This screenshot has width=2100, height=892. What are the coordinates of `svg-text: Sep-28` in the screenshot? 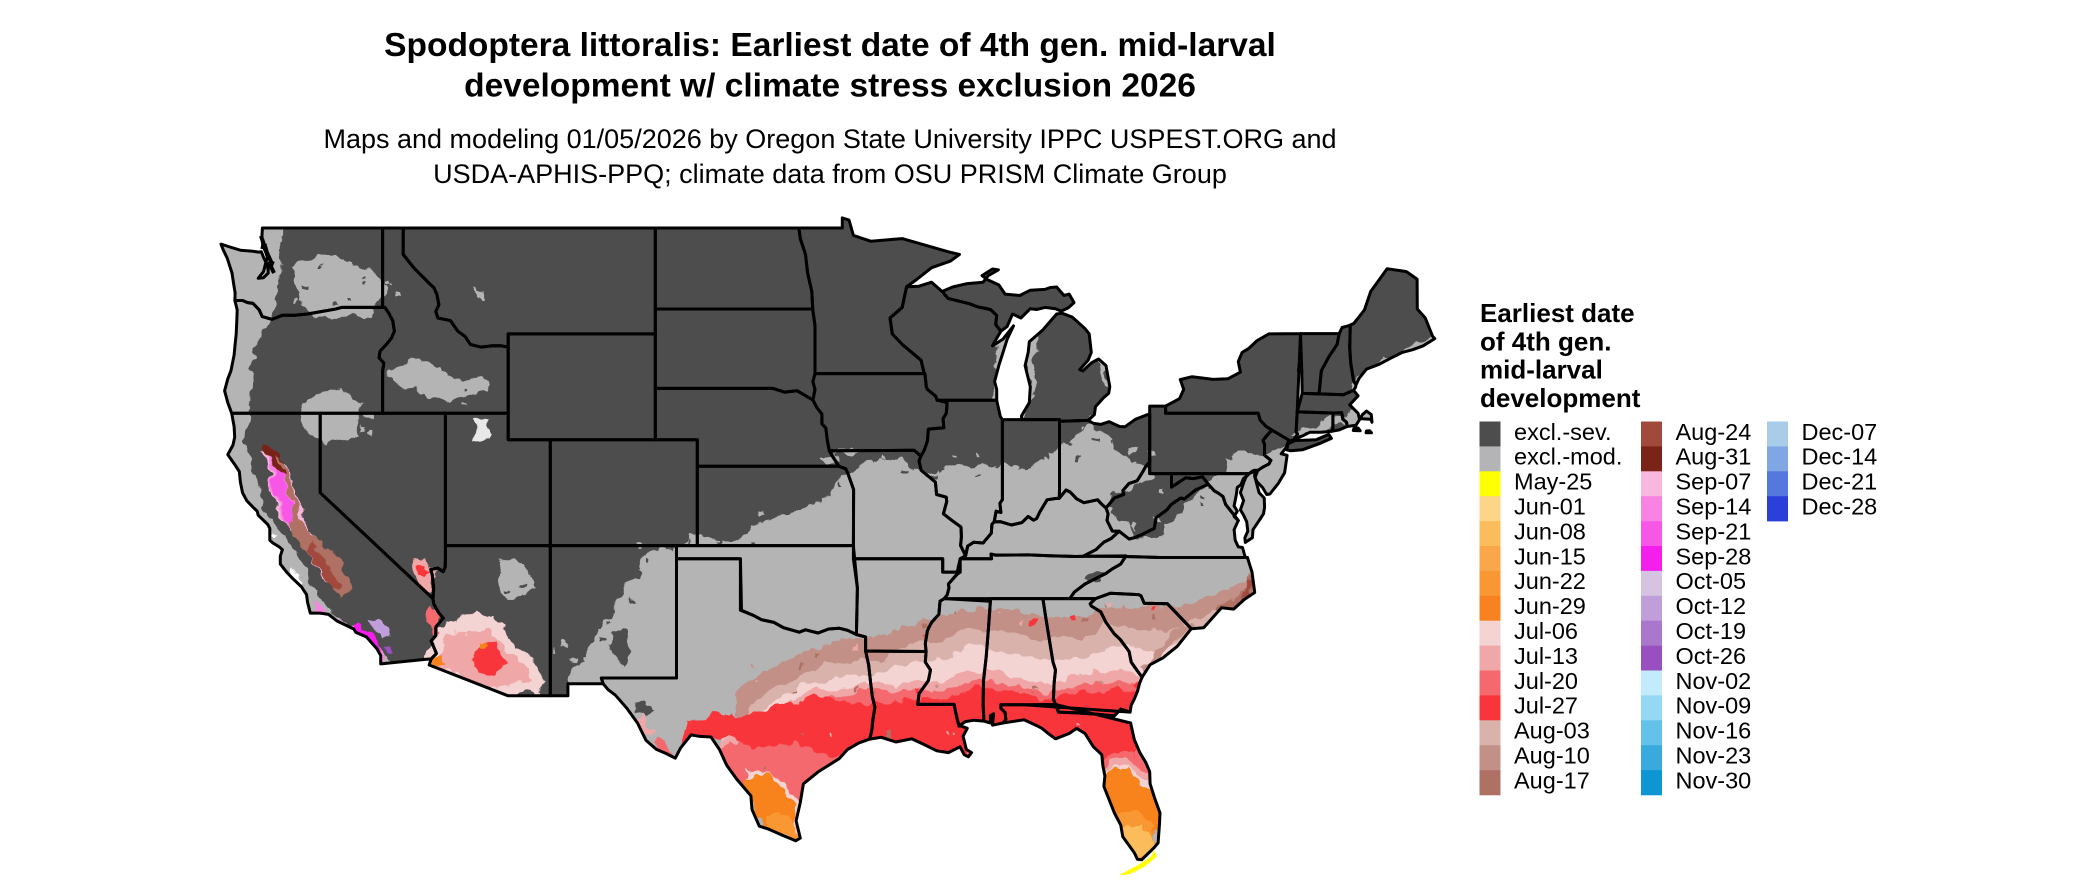 It's located at (1714, 556).